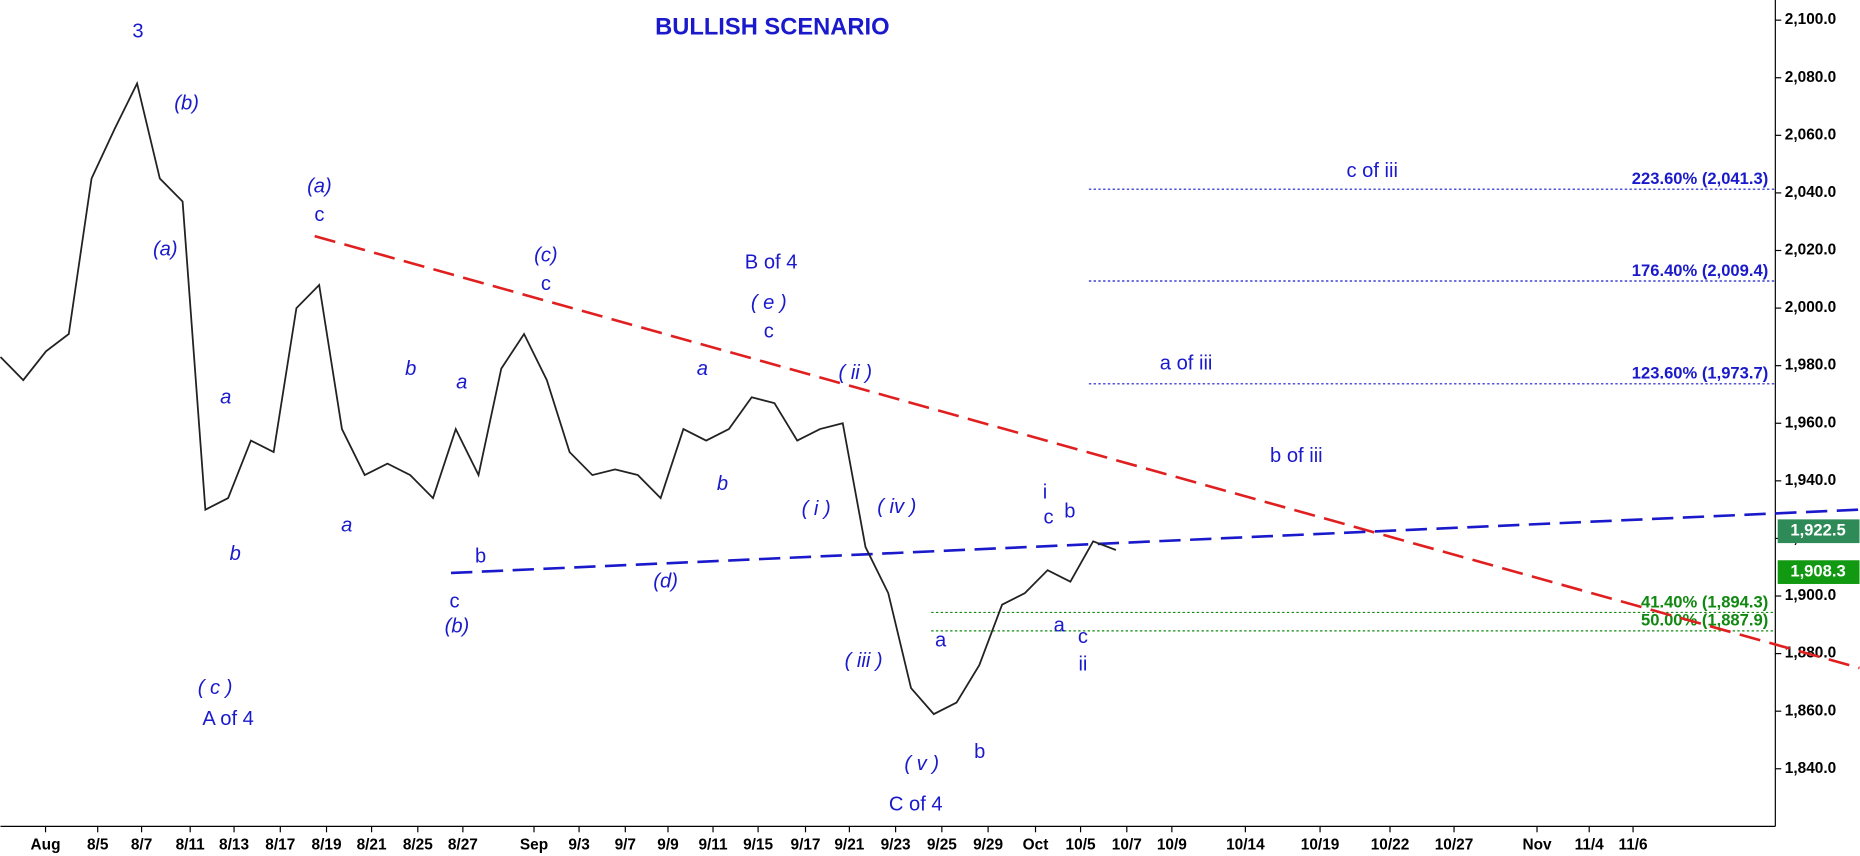 This screenshot has height=856, width=1860. What do you see at coordinates (1810, 710) in the screenshot?
I see `y-tick-label: 1,860.0` at bounding box center [1810, 710].